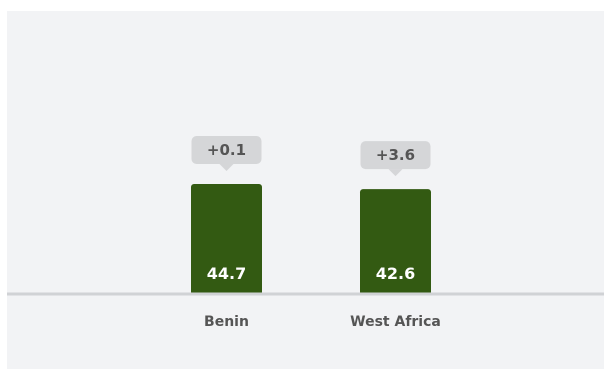 The width and height of the screenshot is (611, 378). I want to click on change-callout-benin: +0.1, so click(226, 153).